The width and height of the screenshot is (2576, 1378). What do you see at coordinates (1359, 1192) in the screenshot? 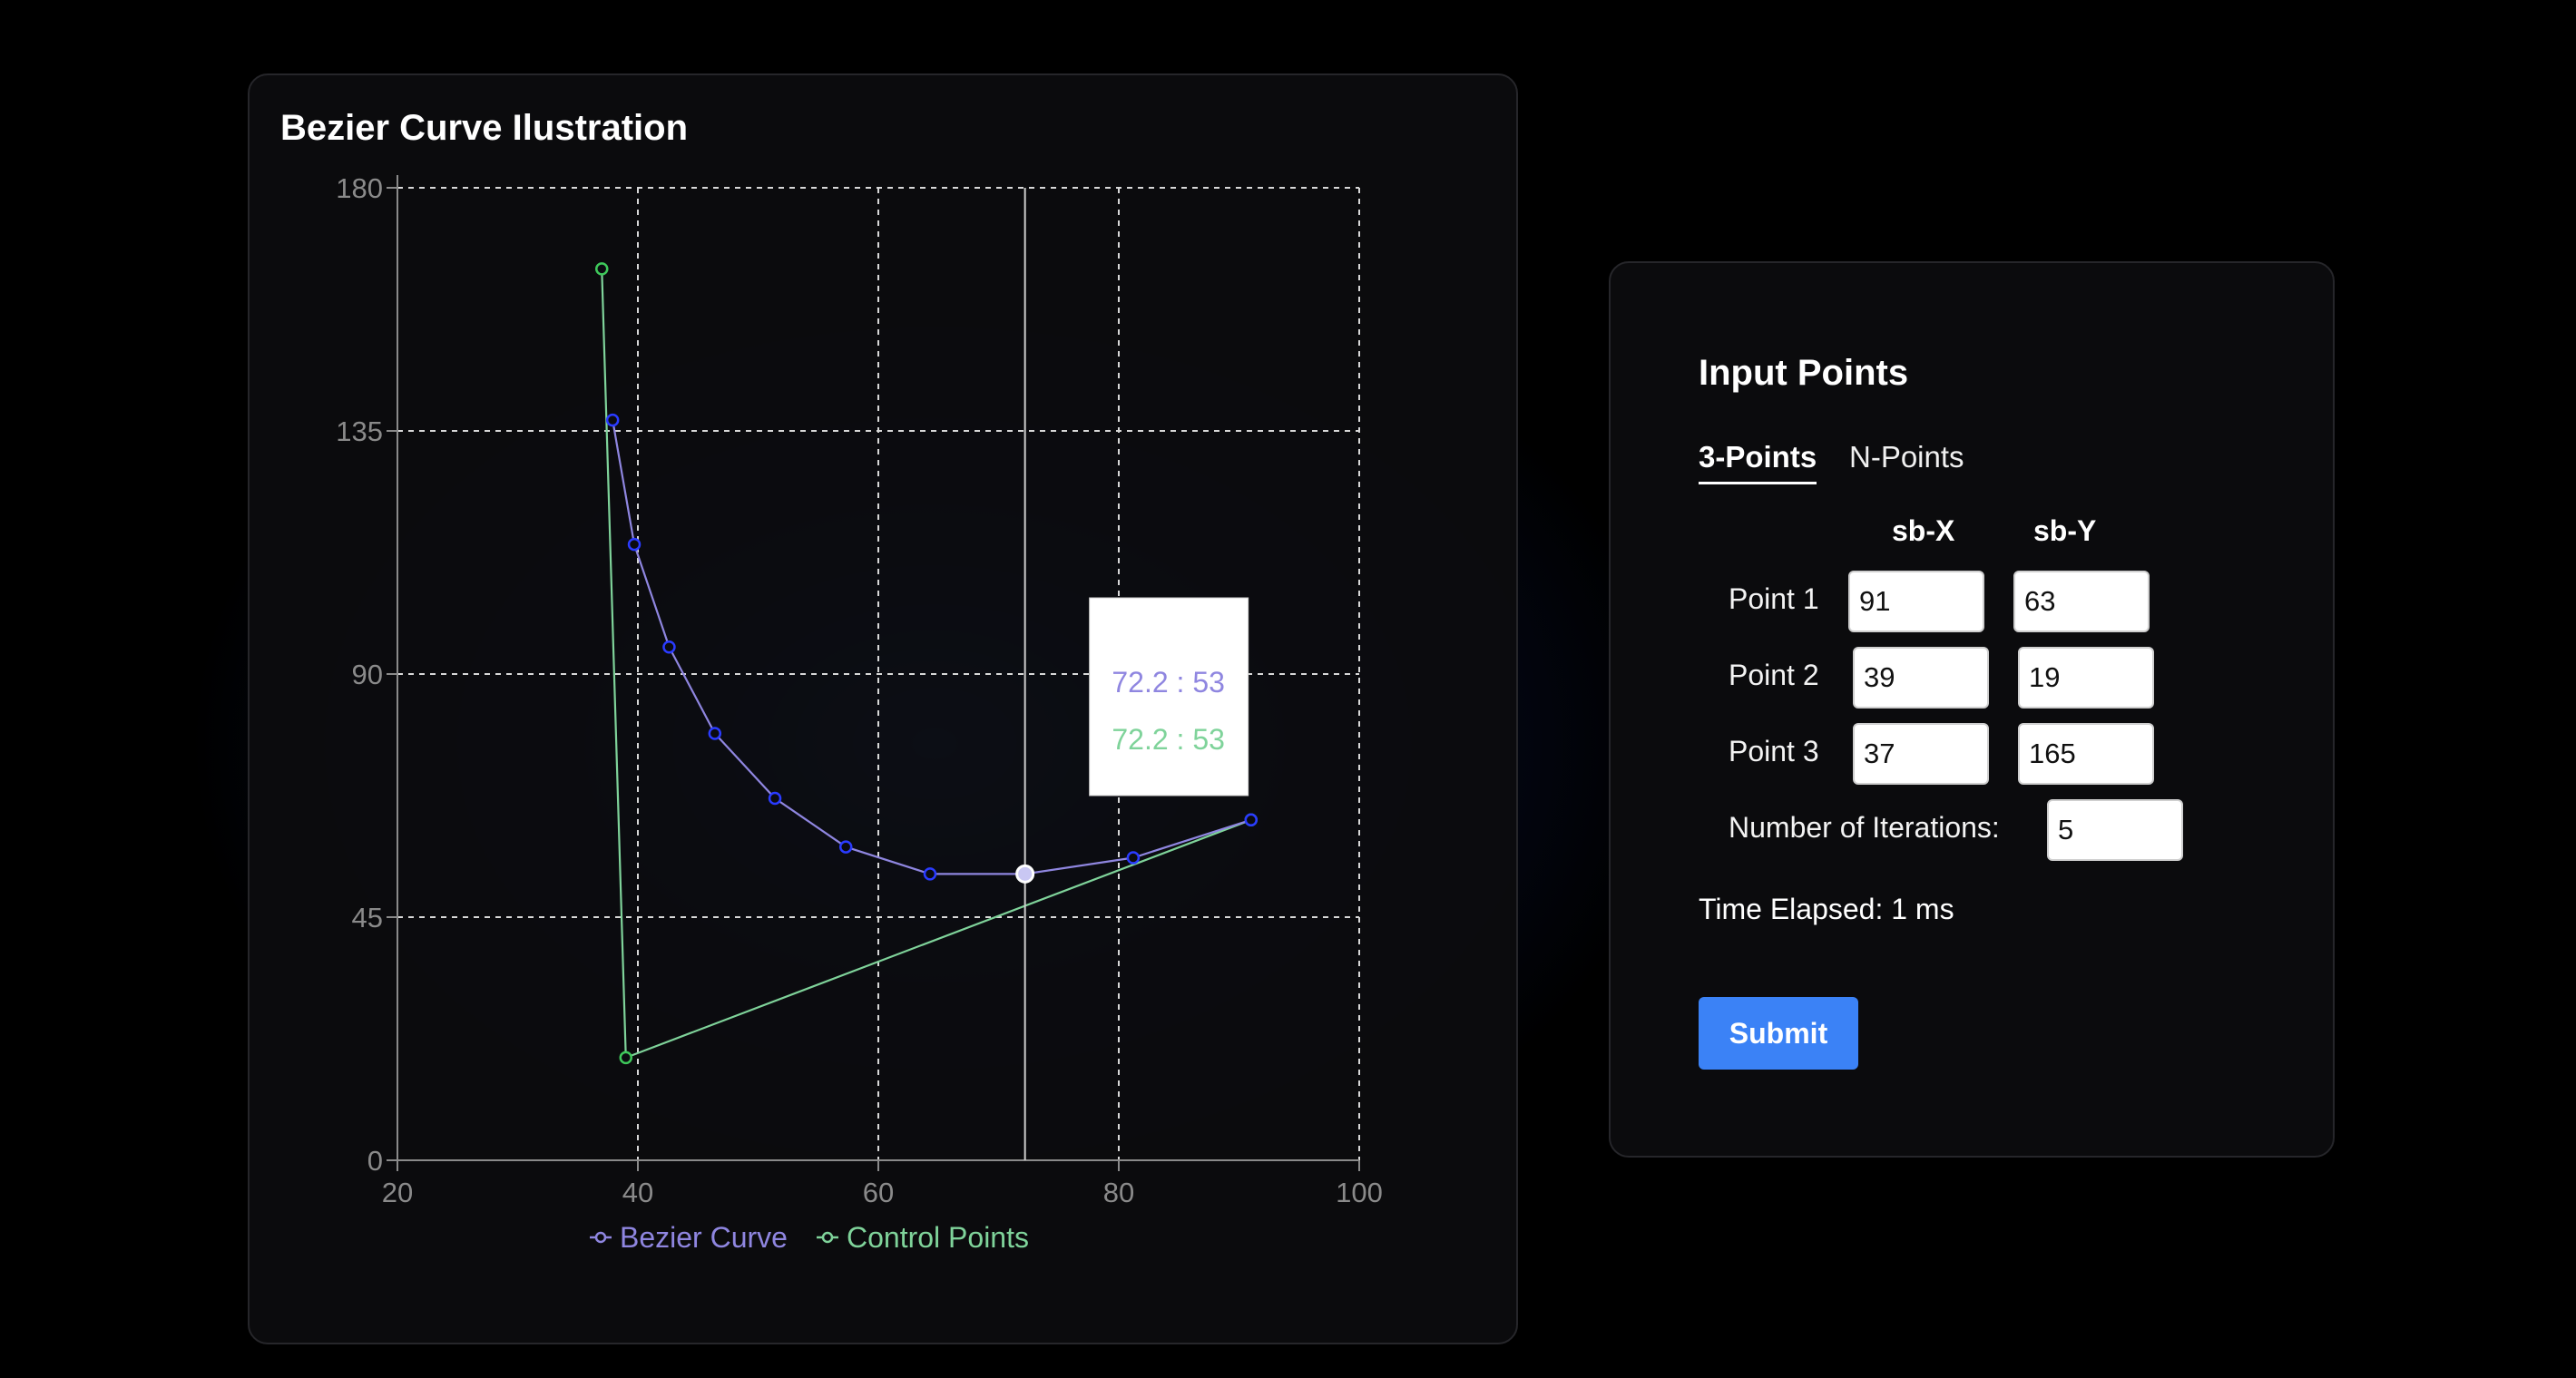
I see `x-tick-label: 100` at bounding box center [1359, 1192].